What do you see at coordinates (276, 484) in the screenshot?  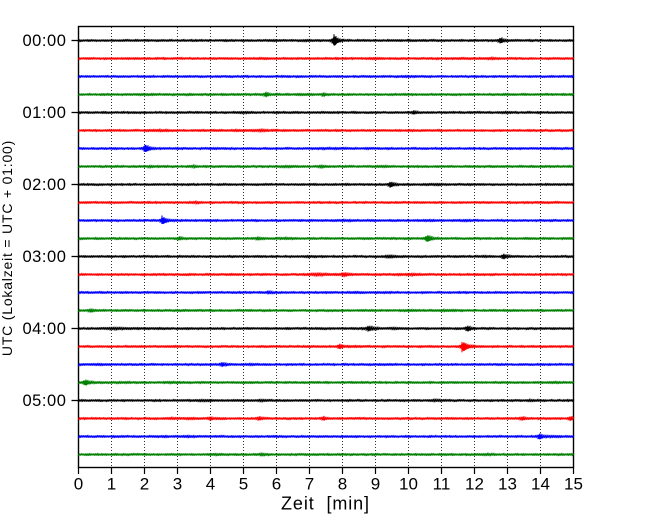 I see `svg-text: 6` at bounding box center [276, 484].